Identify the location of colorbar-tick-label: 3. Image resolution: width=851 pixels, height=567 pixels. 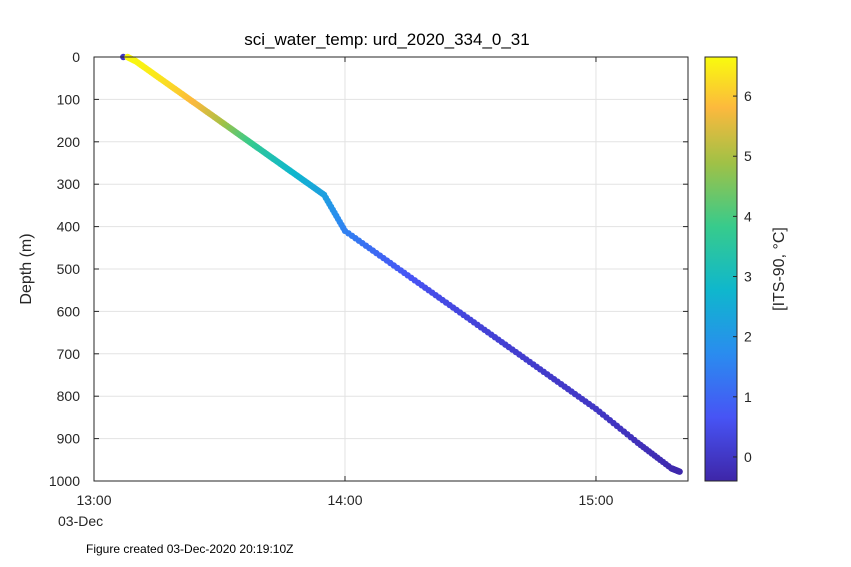
(748, 277).